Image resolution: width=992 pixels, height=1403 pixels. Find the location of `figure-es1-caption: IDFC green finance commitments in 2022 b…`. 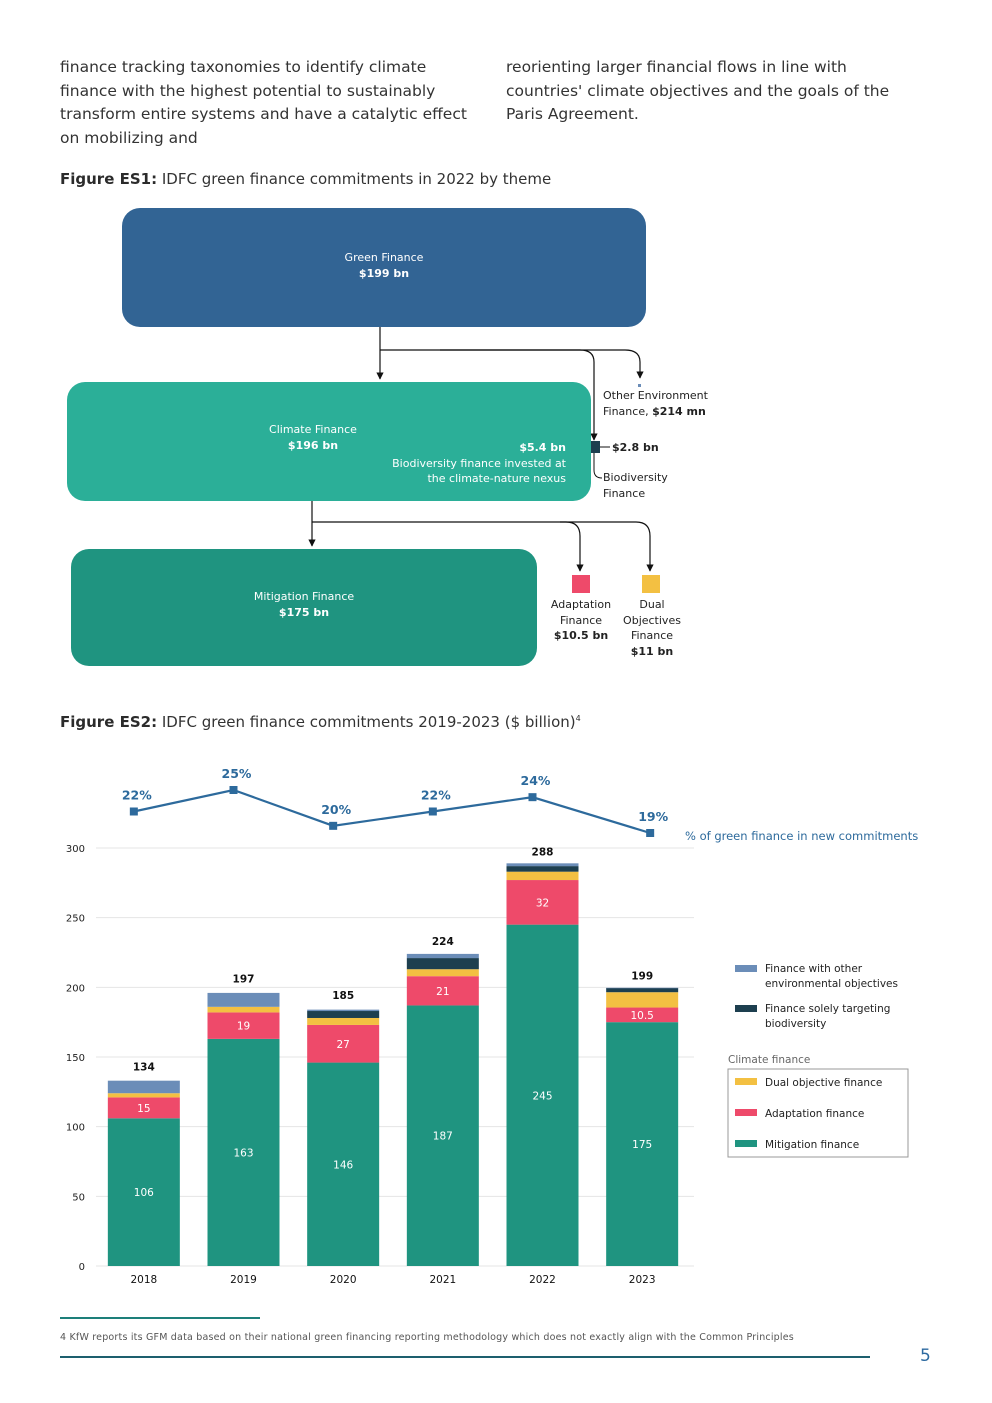

figure-es1-caption: IDFC green finance commitments in 2022 b… is located at coordinates (356, 179).